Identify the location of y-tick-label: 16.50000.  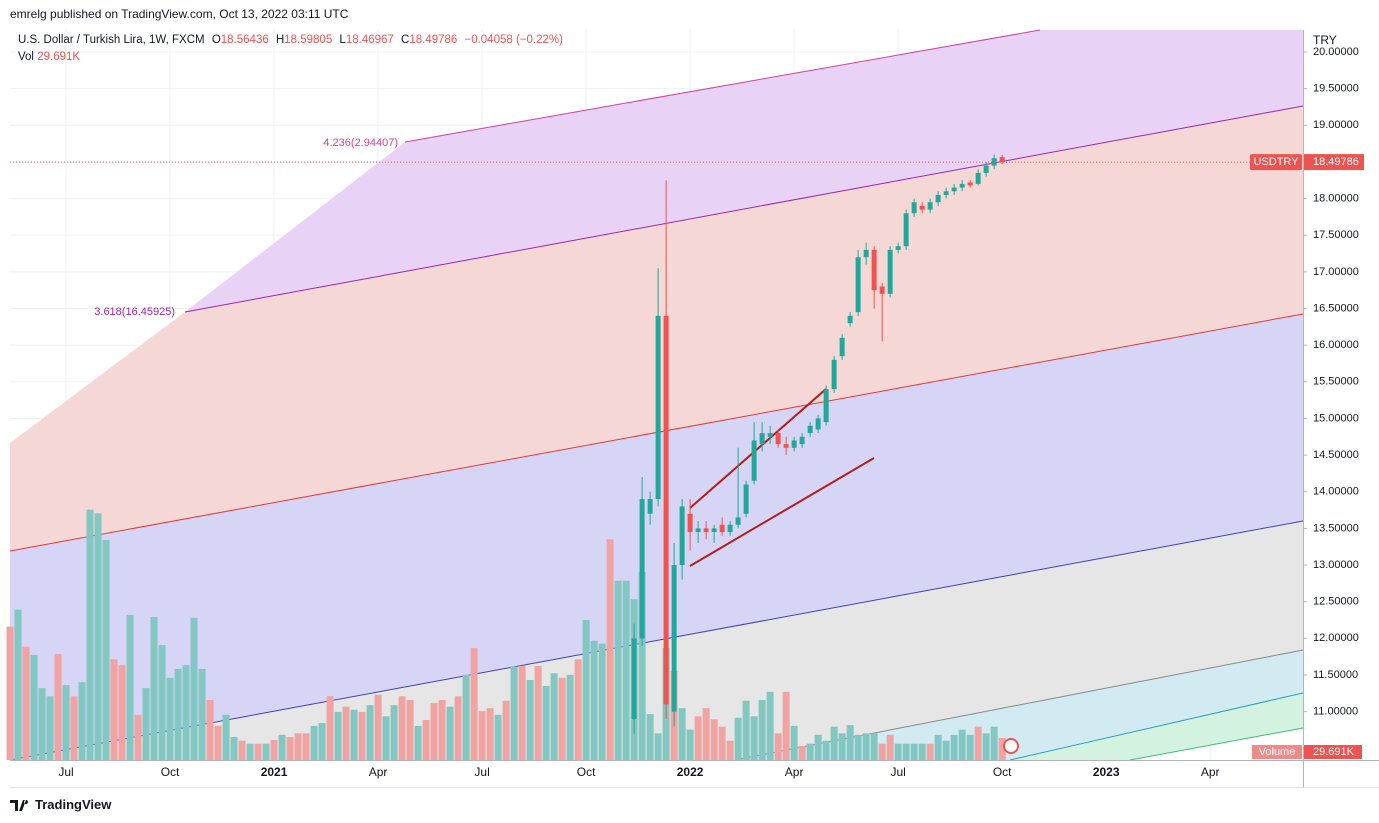
(1336, 308).